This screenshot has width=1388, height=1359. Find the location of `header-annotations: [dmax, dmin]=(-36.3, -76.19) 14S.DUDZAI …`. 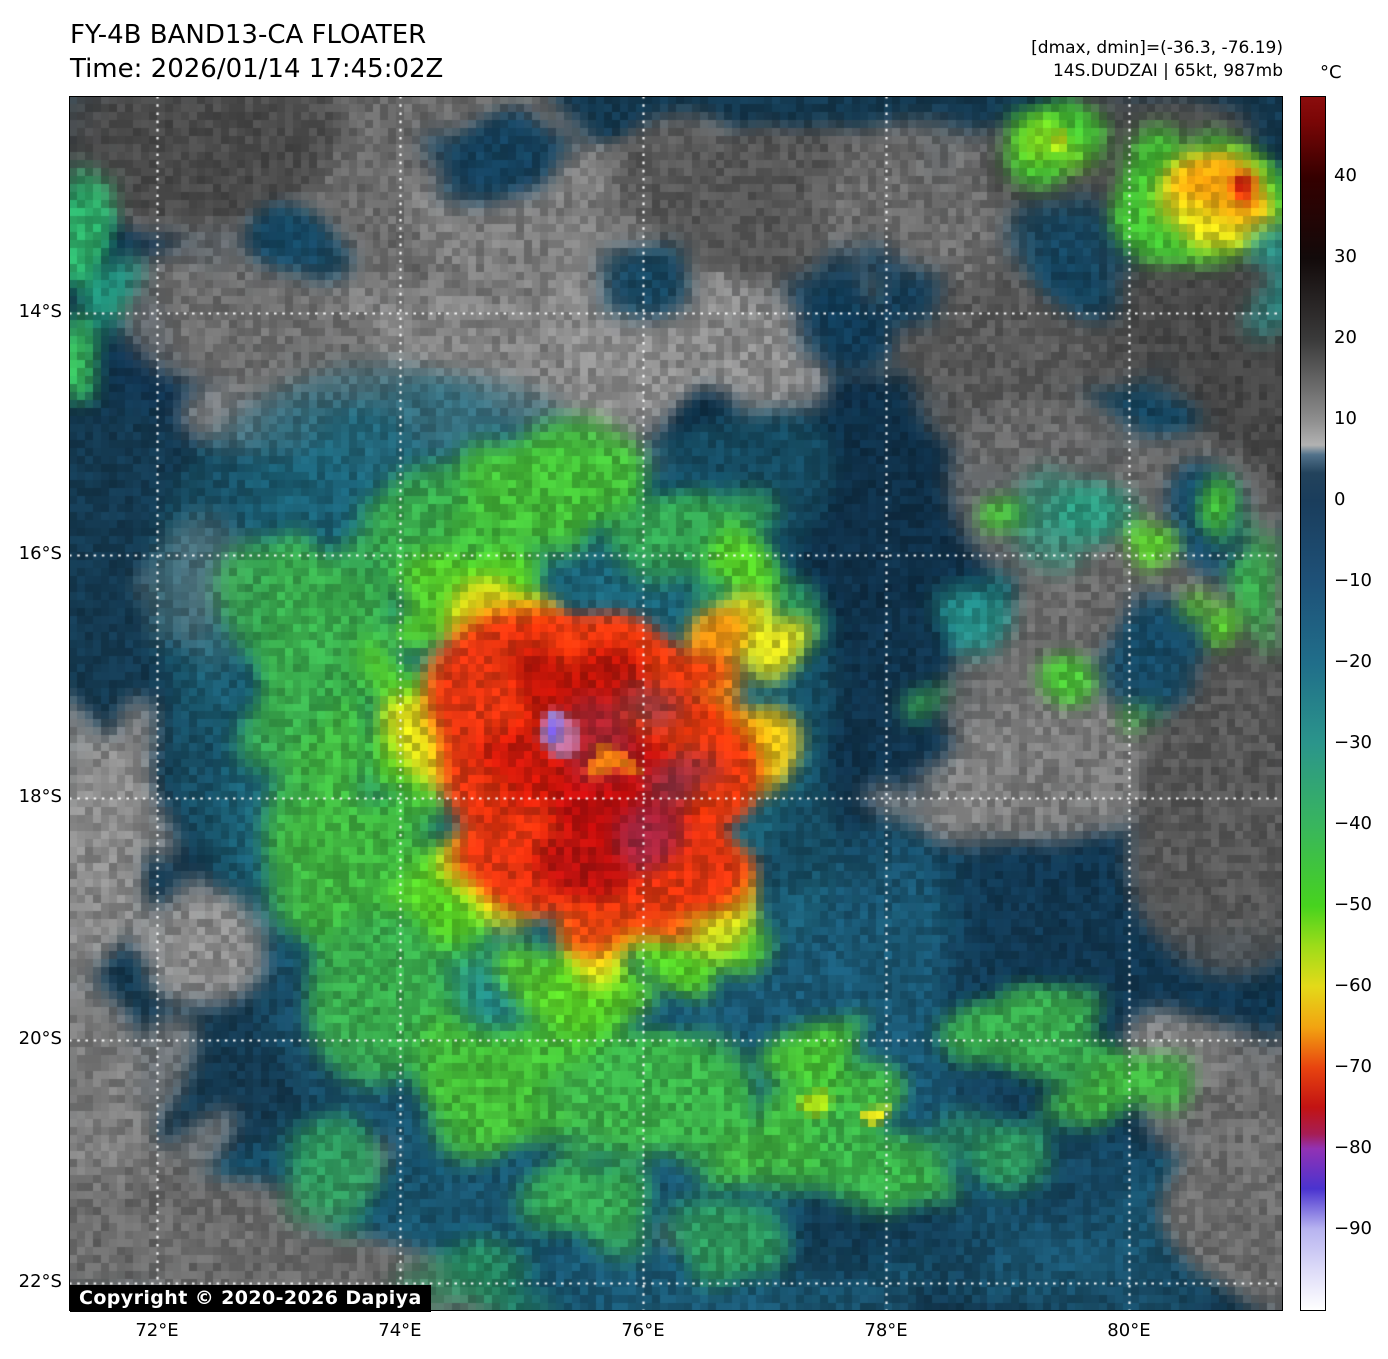

header-annotations: [dmax, dmin]=(-36.3, -76.19) 14S.DUDZAI … is located at coordinates (1157, 60).